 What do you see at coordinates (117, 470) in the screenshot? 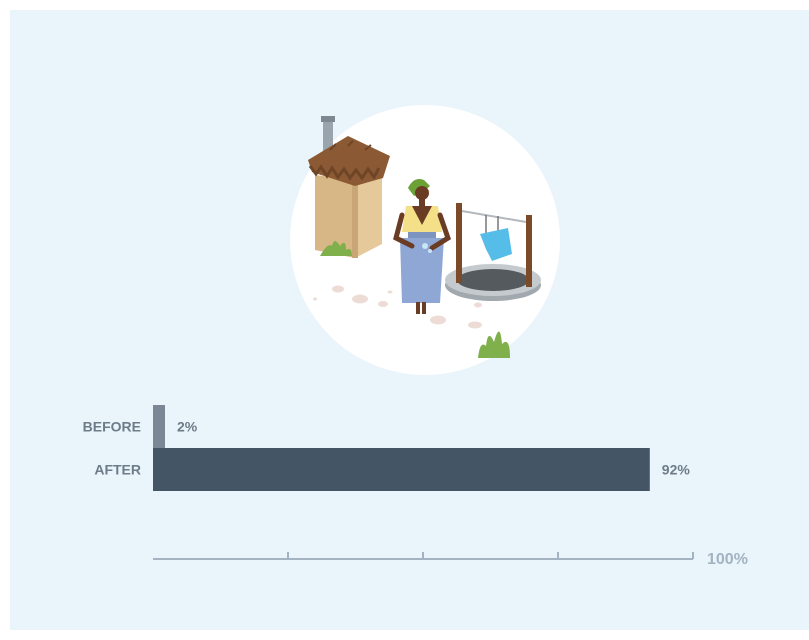
I see `category-label-after: AFTER` at bounding box center [117, 470].